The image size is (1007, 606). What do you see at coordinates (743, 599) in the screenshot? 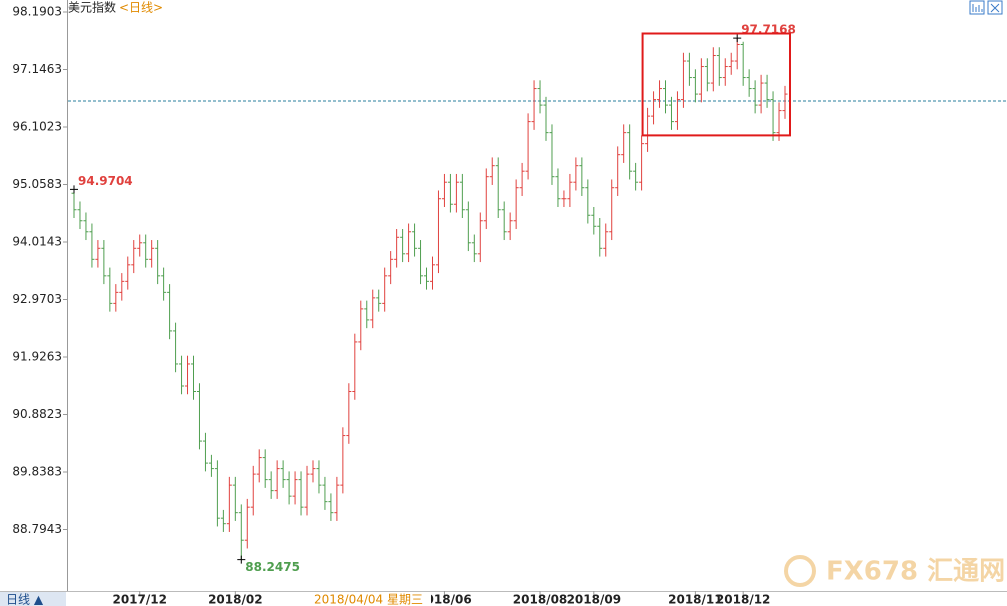
I see `x-tick-label: 2018/12` at bounding box center [743, 599].